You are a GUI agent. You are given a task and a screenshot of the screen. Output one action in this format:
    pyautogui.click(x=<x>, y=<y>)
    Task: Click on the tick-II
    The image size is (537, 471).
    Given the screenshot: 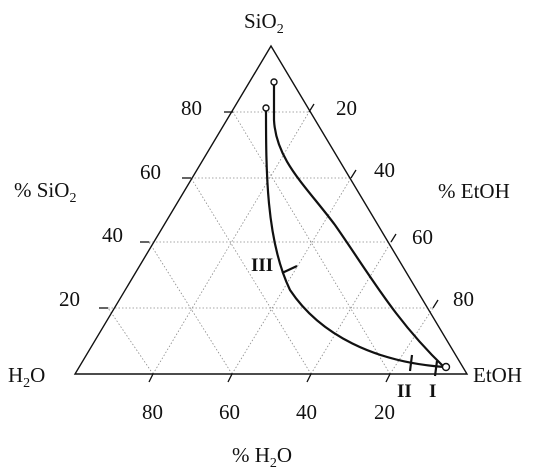 What is the action you would take?
    pyautogui.click(x=411, y=363)
    